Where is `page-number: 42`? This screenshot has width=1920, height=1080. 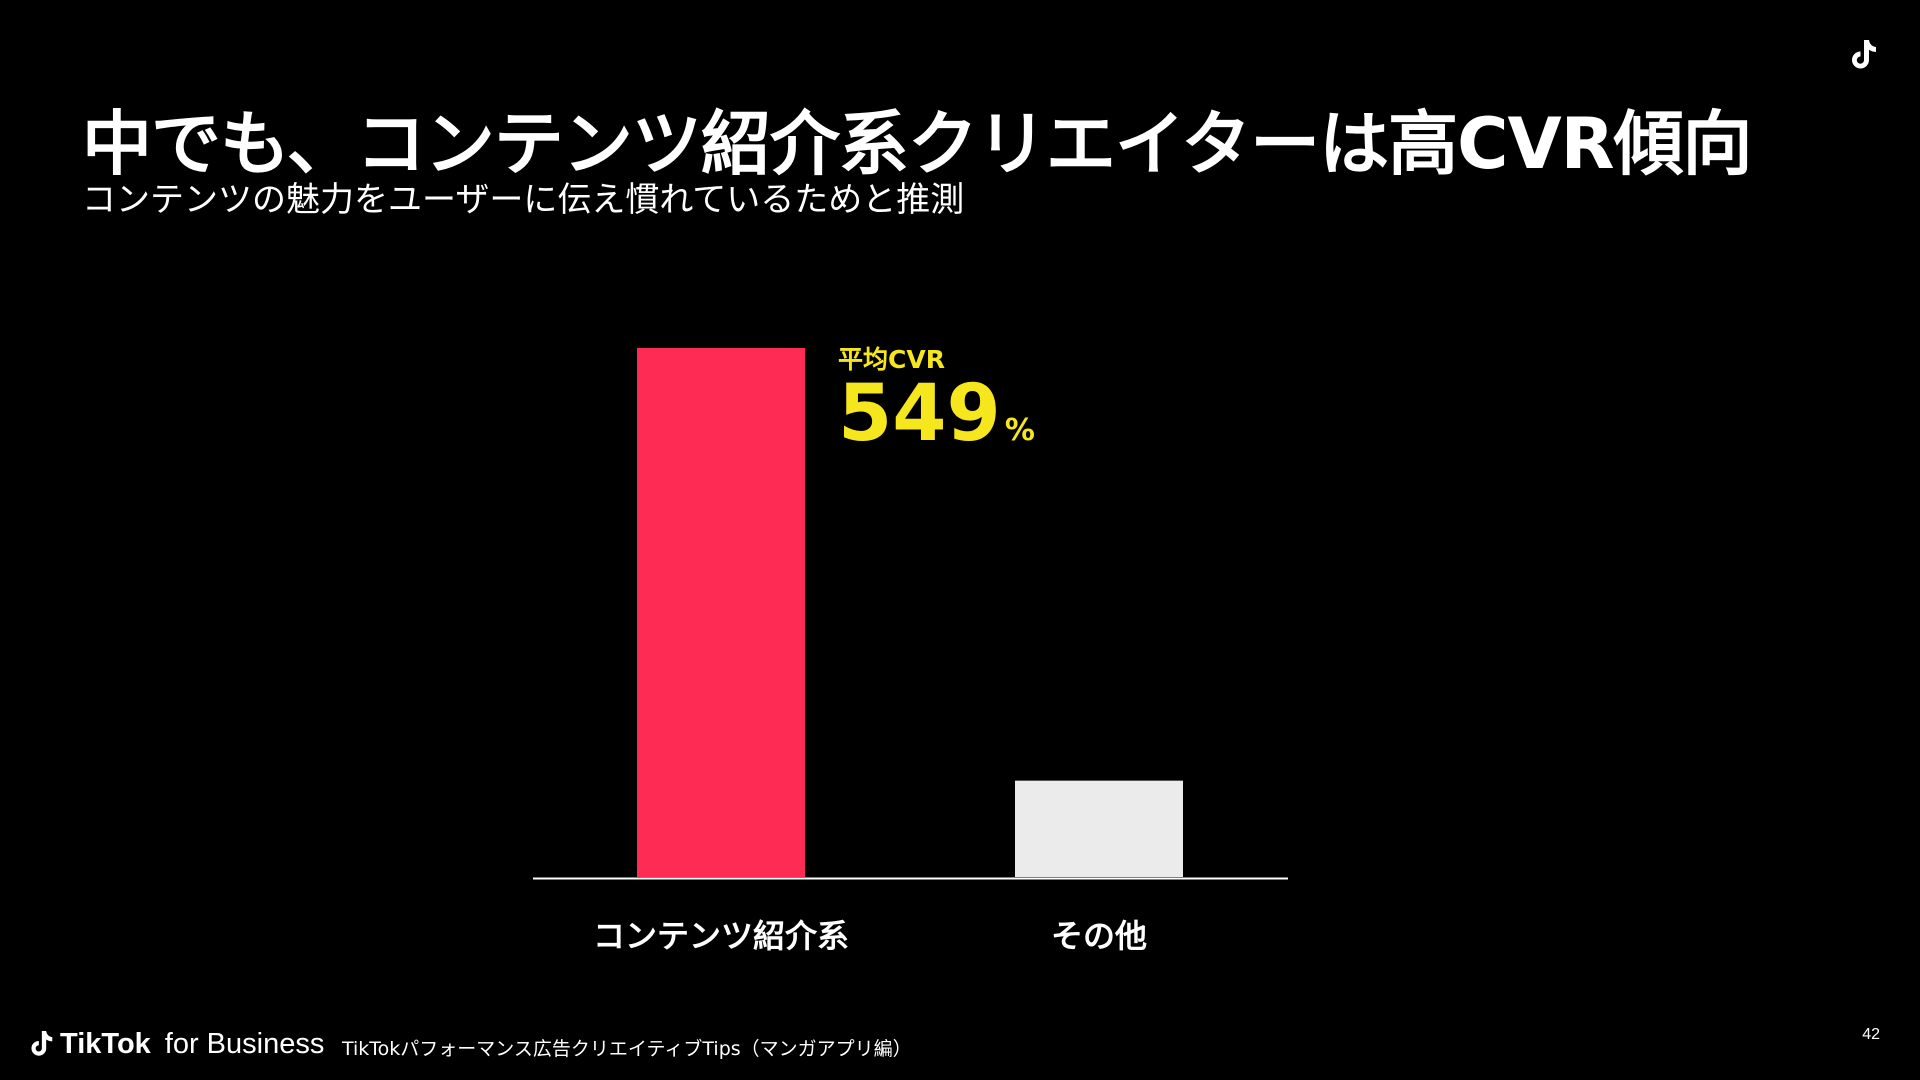
page-number: 42 is located at coordinates (1871, 1034).